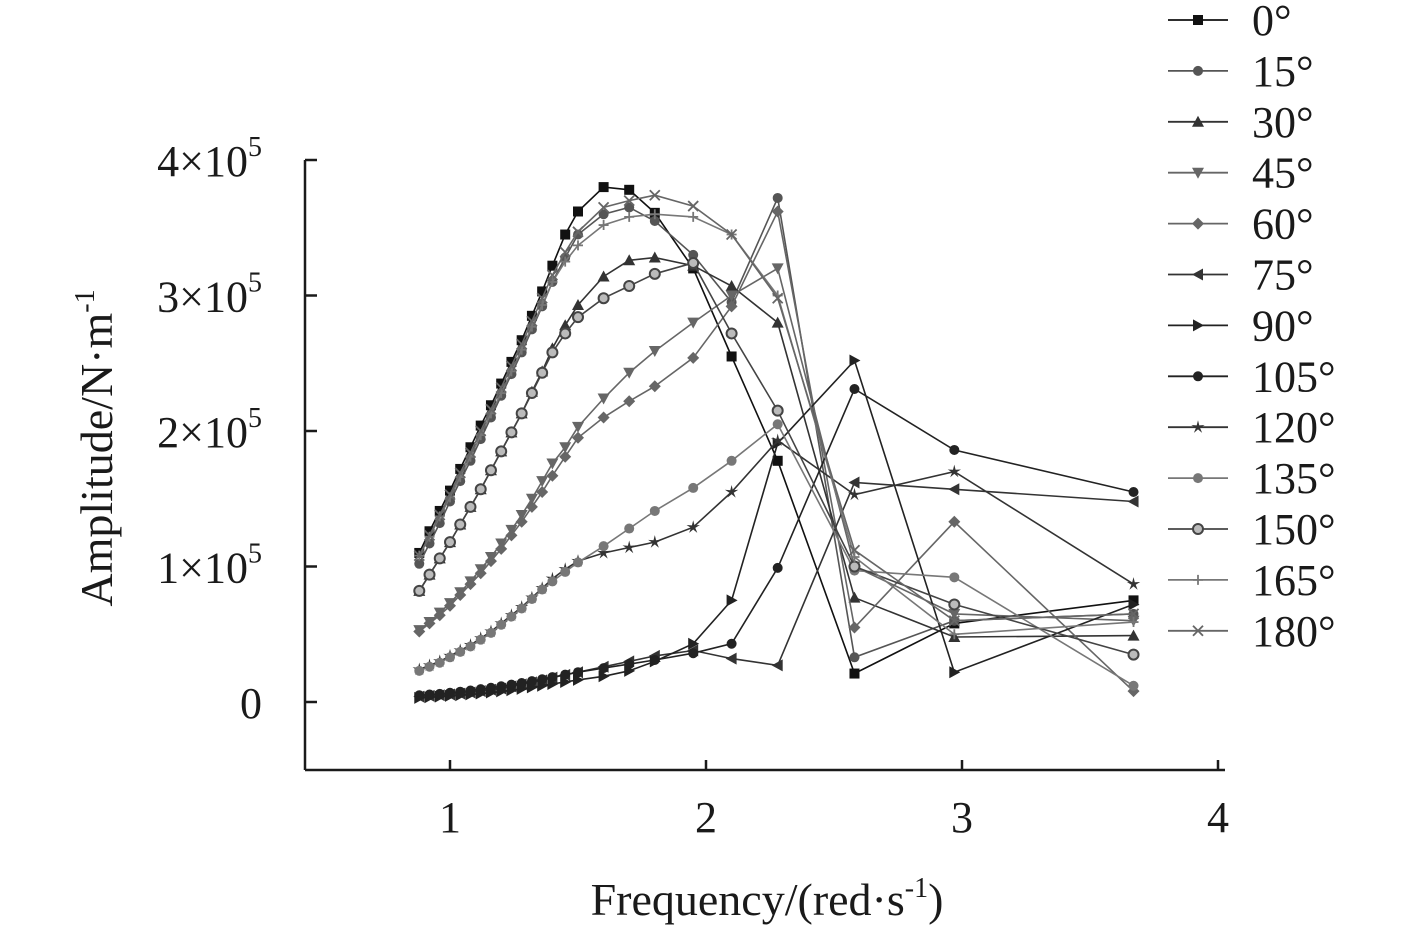 This screenshot has height=933, width=1417. What do you see at coordinates (1283, 71) in the screenshot?
I see `legend-label: 15°` at bounding box center [1283, 71].